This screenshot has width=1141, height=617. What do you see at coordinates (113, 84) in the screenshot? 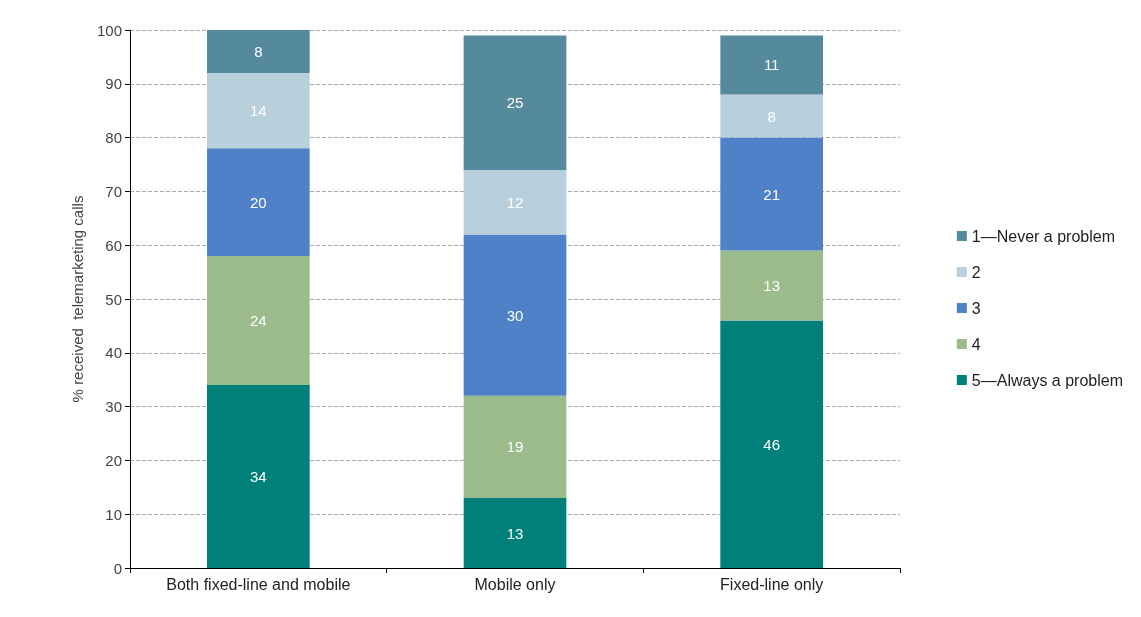
I see `y-tick-label: 90` at bounding box center [113, 84].